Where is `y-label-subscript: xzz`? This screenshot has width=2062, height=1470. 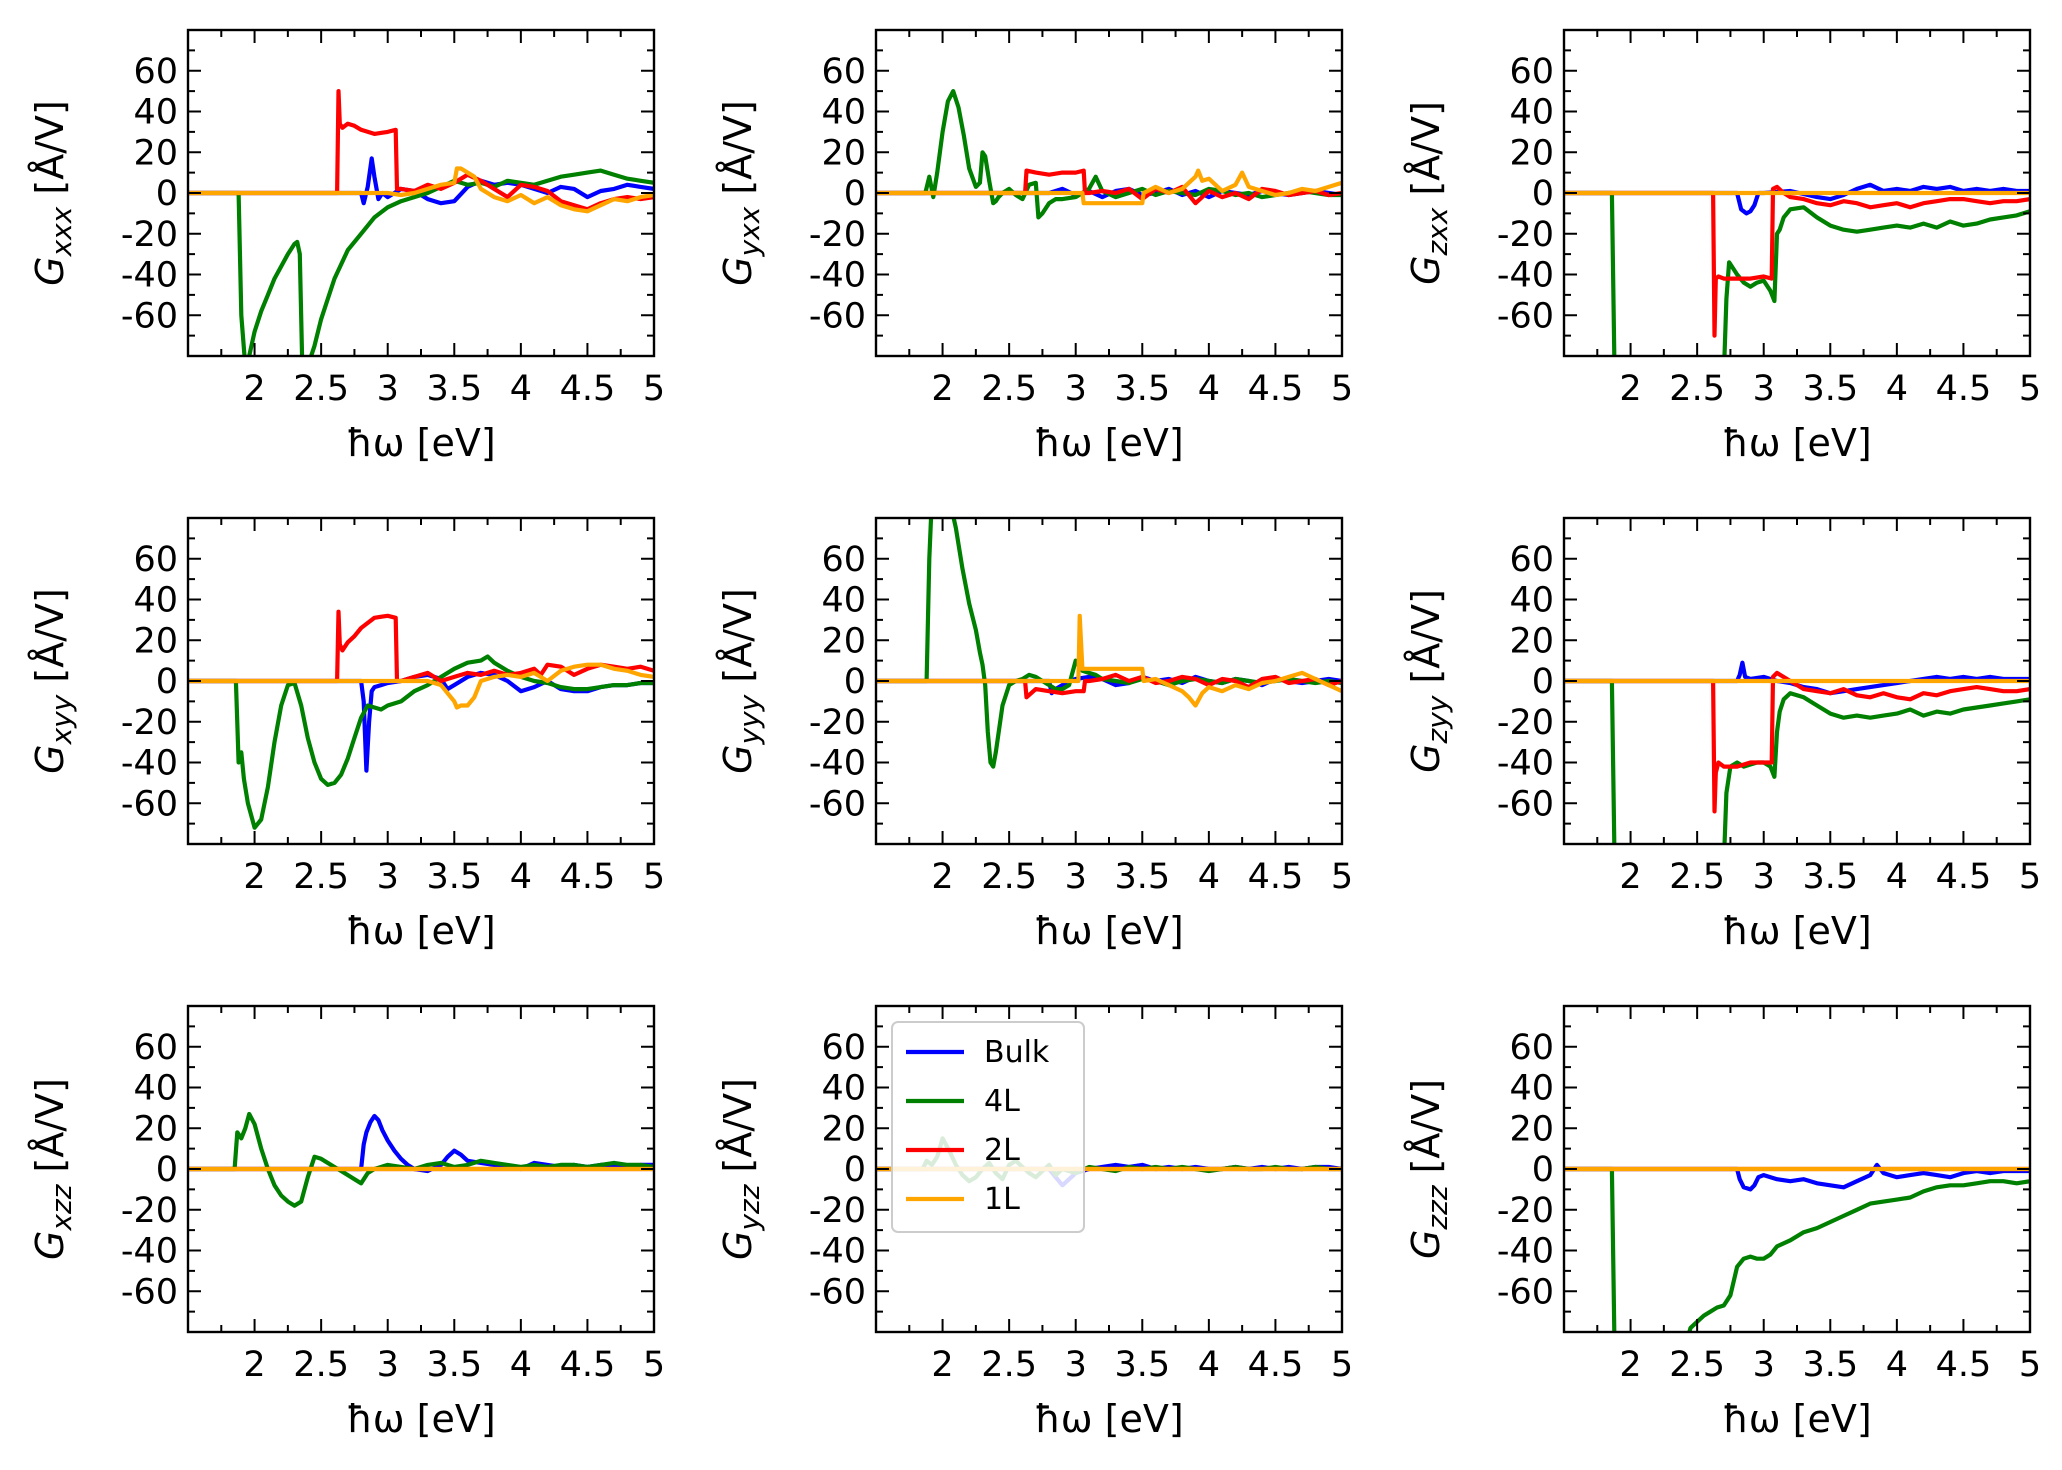 y-label-subscript: xzz is located at coordinates (61, 1207).